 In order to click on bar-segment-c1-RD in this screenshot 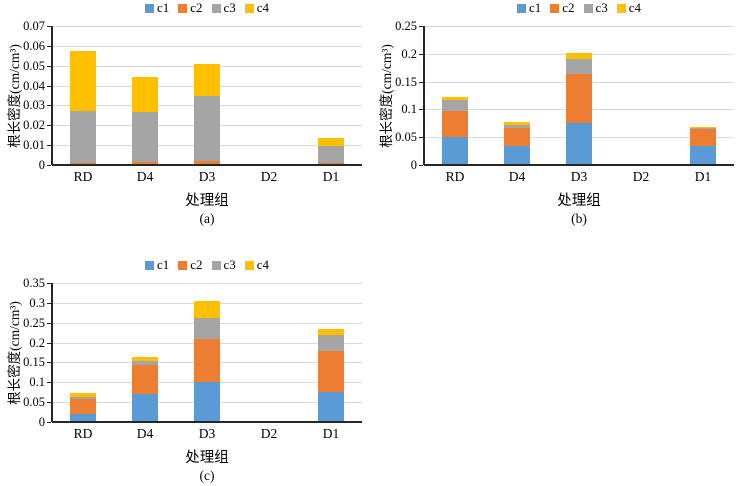, I will do `click(455, 150)`.